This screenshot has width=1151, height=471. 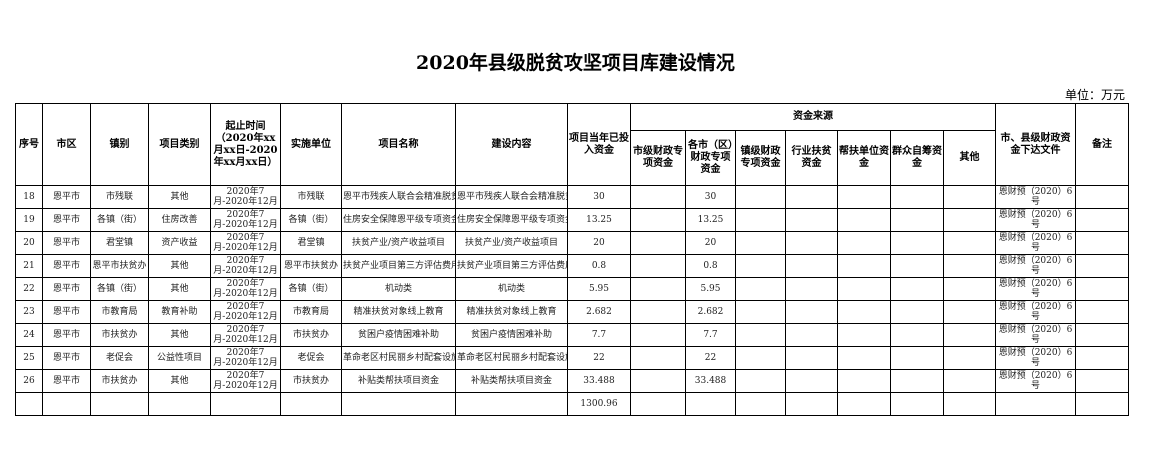 What do you see at coordinates (29, 197) in the screenshot?
I see `table-cell: 18` at bounding box center [29, 197].